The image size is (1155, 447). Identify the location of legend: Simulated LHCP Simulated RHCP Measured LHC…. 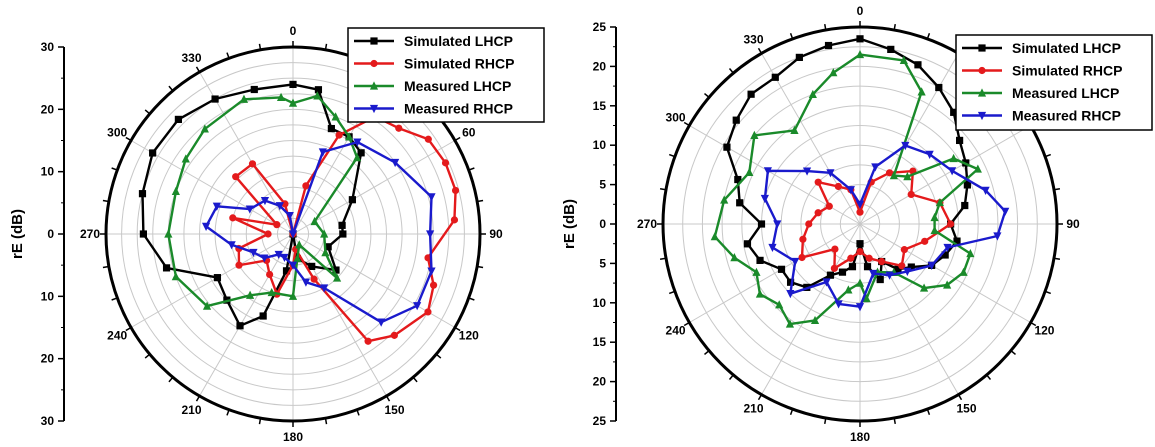
(1054, 82).